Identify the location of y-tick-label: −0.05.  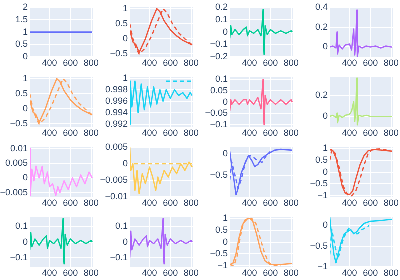
(216, 113).